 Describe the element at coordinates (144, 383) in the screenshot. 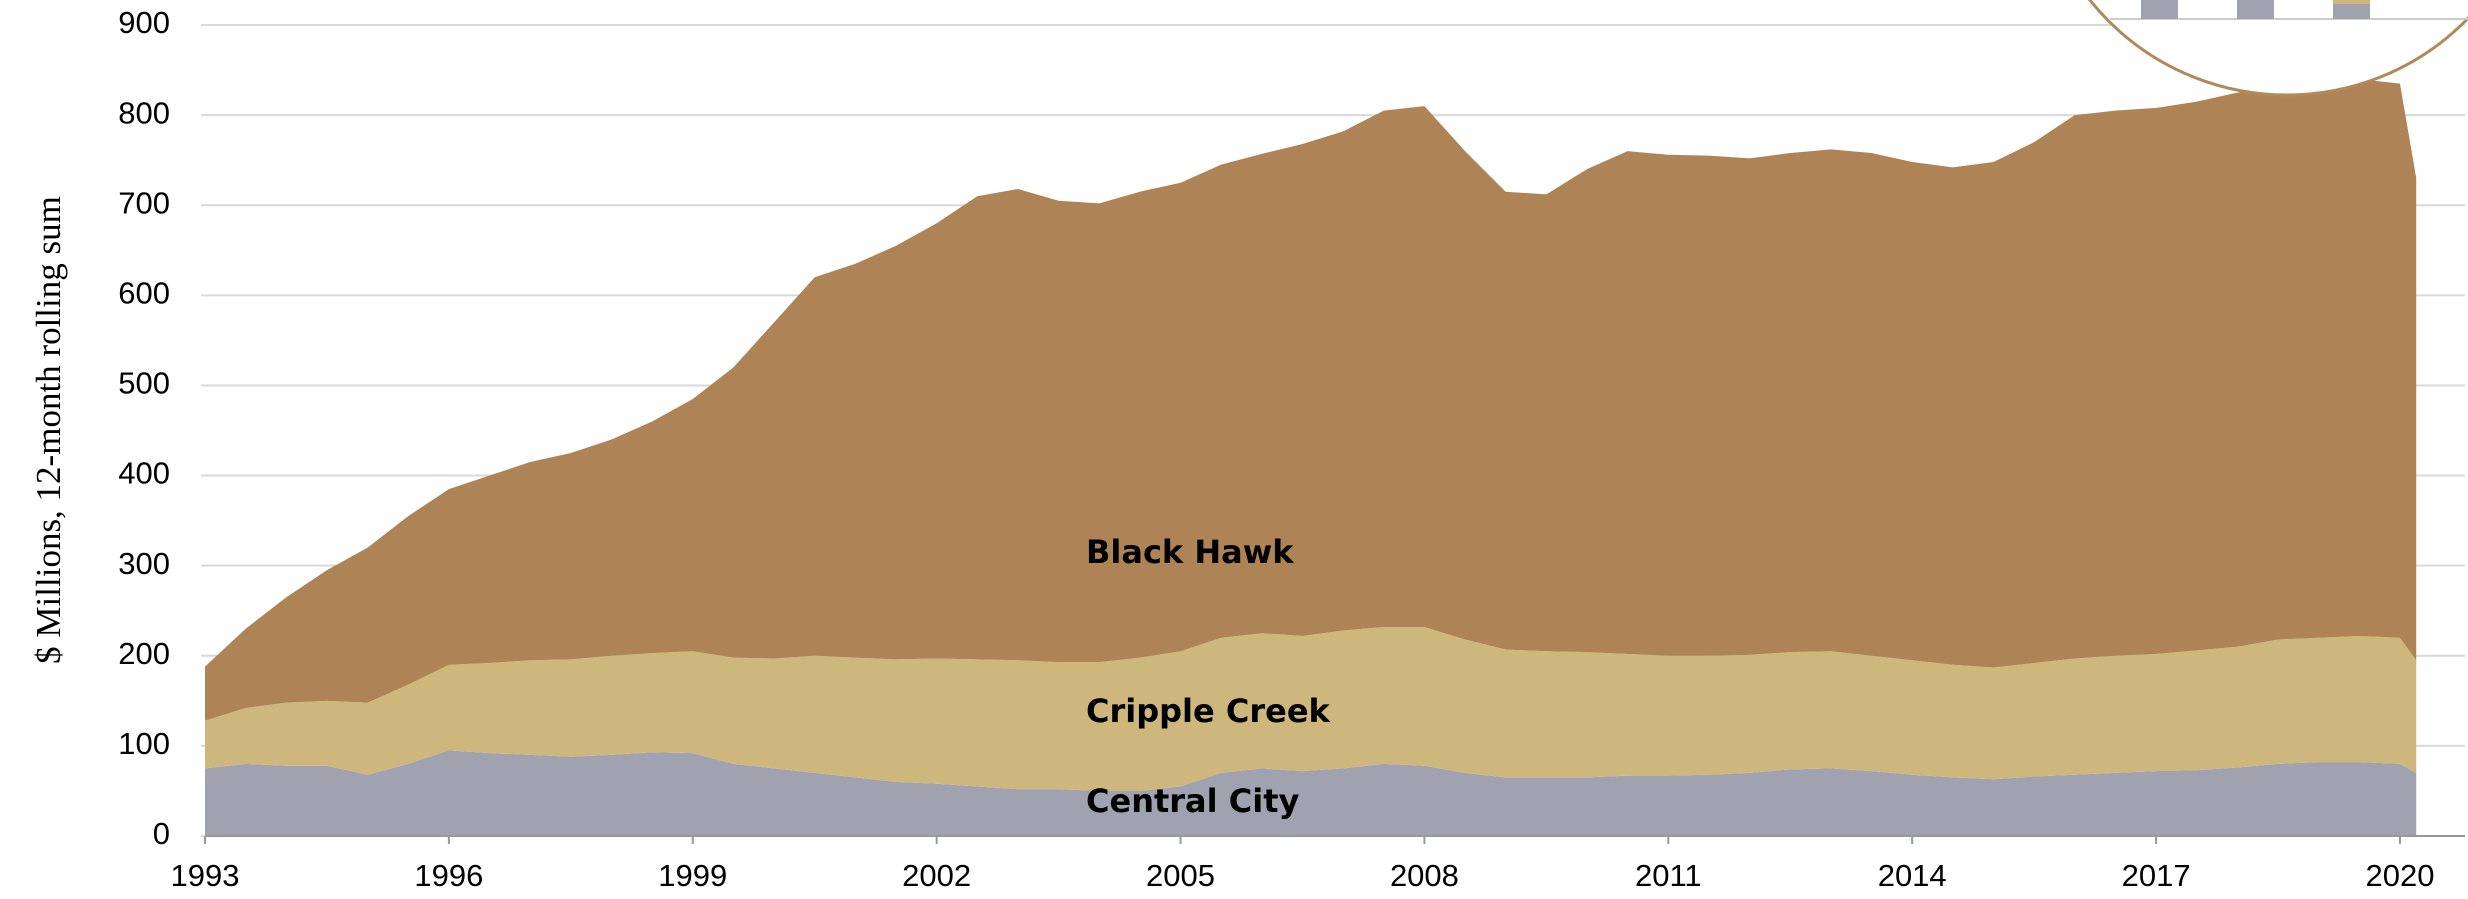

I see `y-tick-label: 500` at that location.